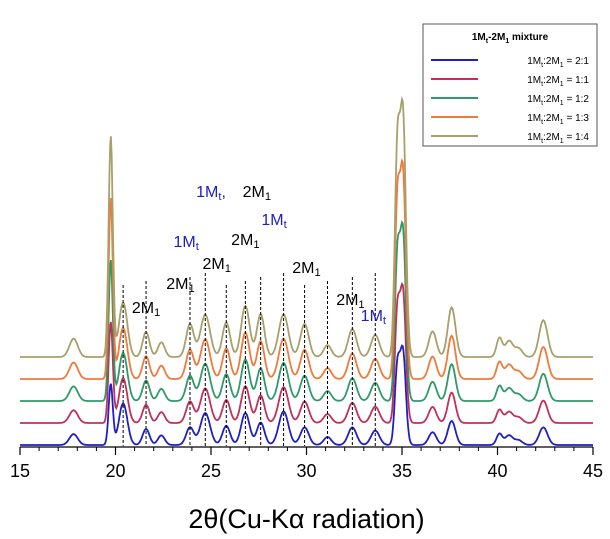 The width and height of the screenshot is (610, 539). I want to click on x-tick-label: 20, so click(115, 471).